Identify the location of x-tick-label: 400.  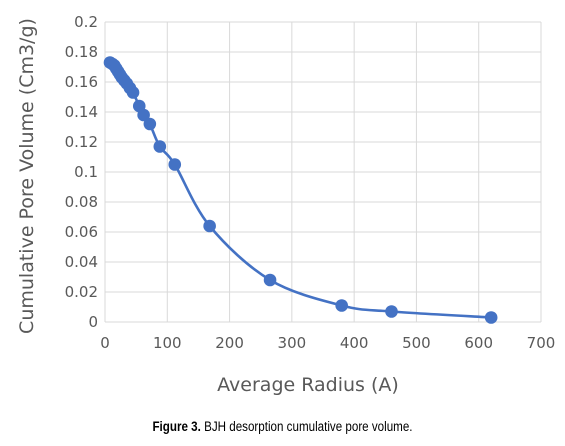
(354, 343).